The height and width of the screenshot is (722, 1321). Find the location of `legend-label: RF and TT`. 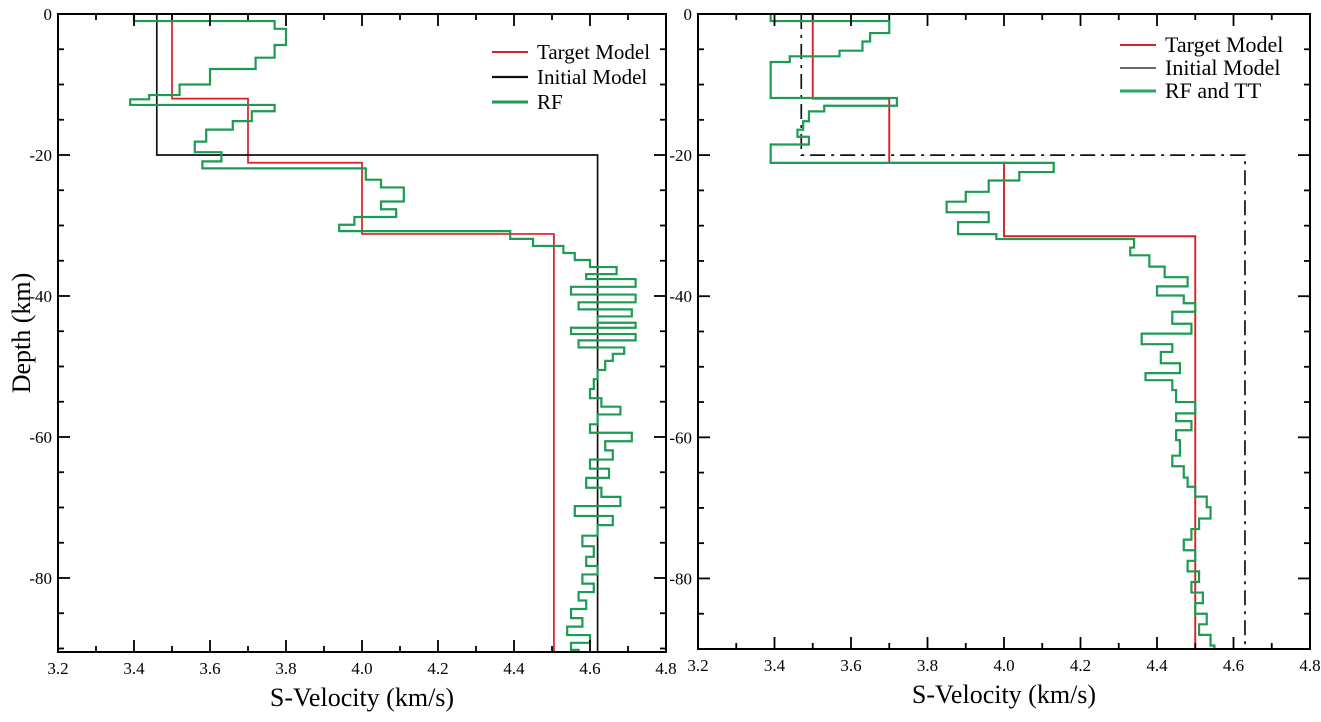

legend-label: RF and TT is located at coordinates (1213, 90).